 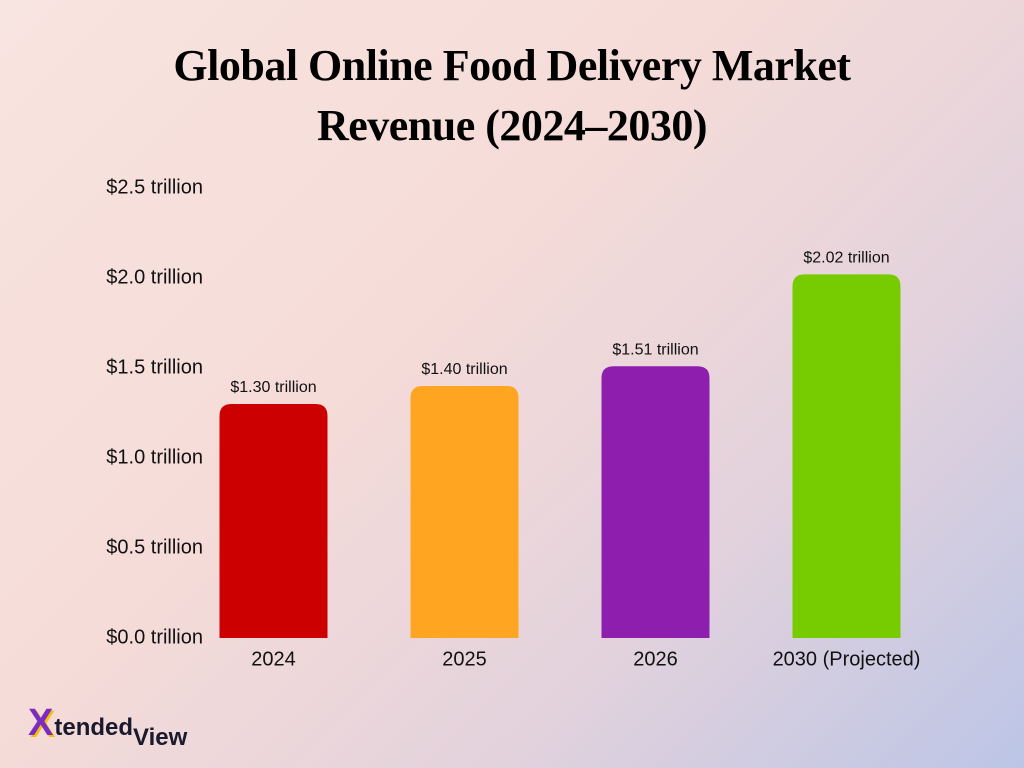 I want to click on value-label: $1.40 trillion, so click(x=464, y=369).